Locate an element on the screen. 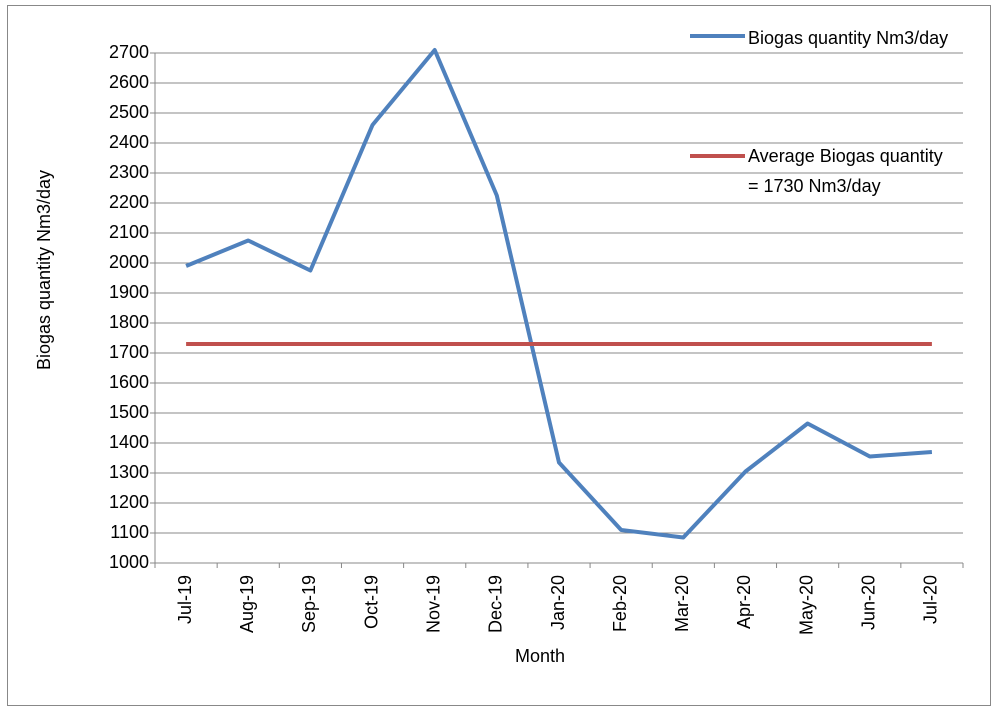  y-tick-label: 1600 is located at coordinates (129, 382).